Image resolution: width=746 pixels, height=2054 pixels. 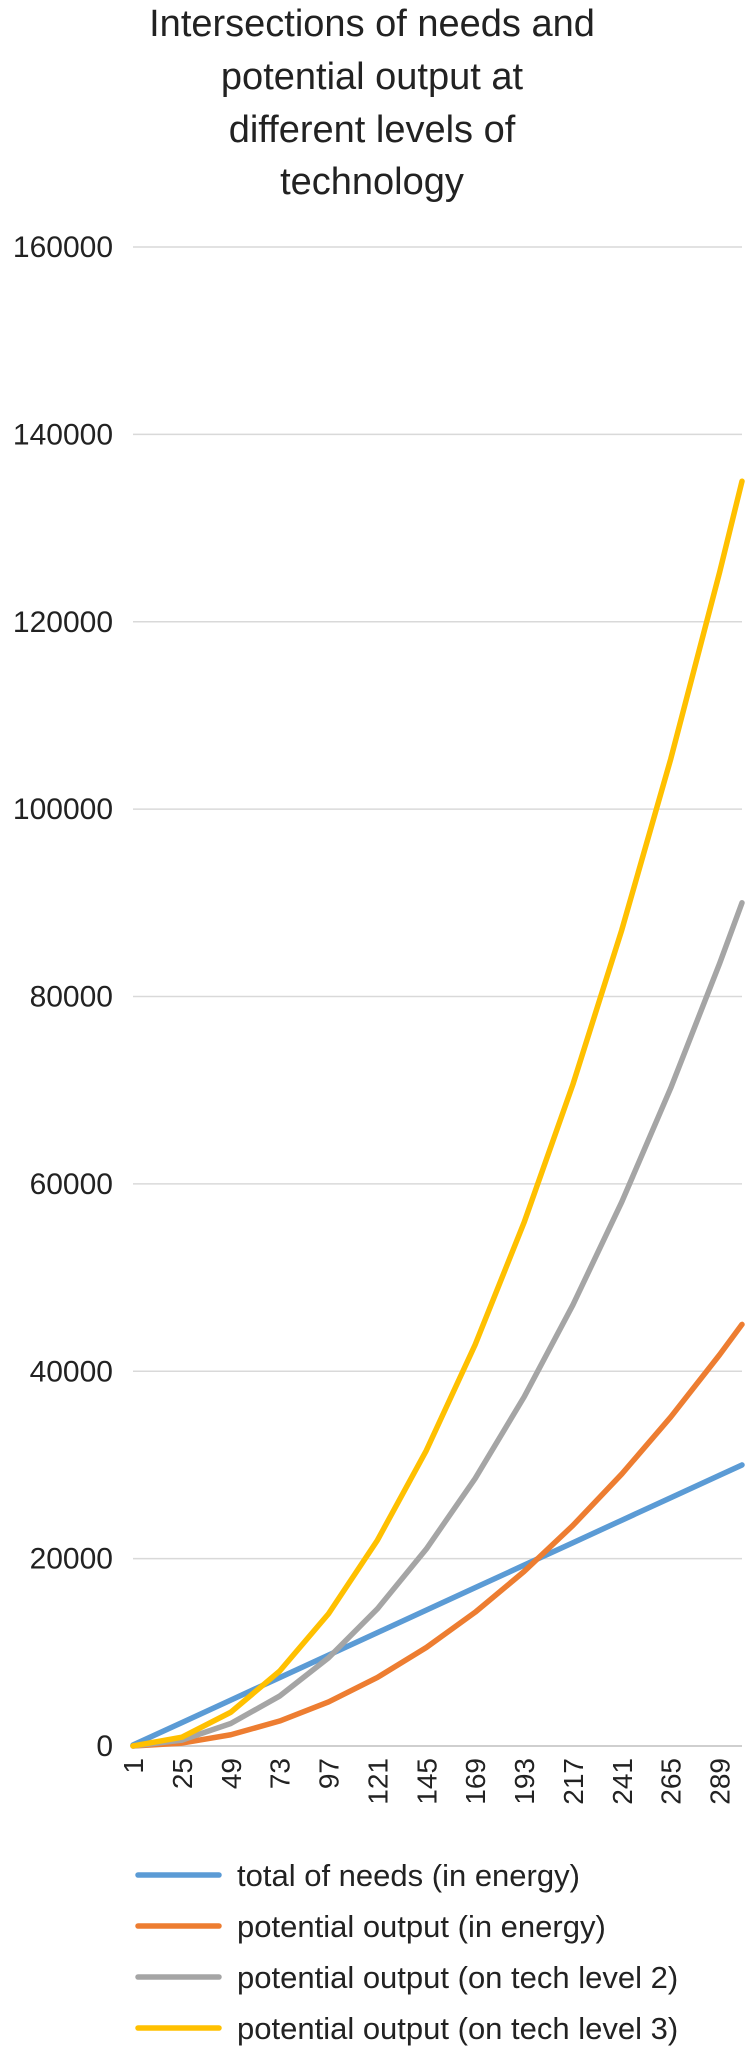 I want to click on y-tick-label: 0, so click(x=104, y=1746).